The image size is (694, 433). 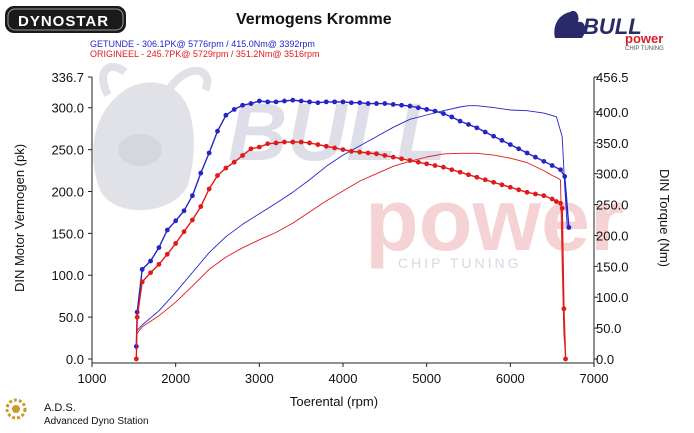 What do you see at coordinates (259, 378) in the screenshot?
I see `x-tick-label: 3000` at bounding box center [259, 378].